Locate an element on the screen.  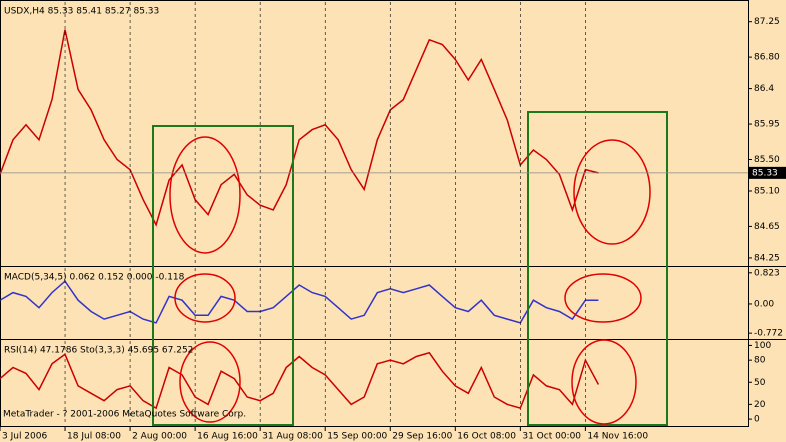
x-tick-label: 18 Jul 08:00 is located at coordinates (94, 437).